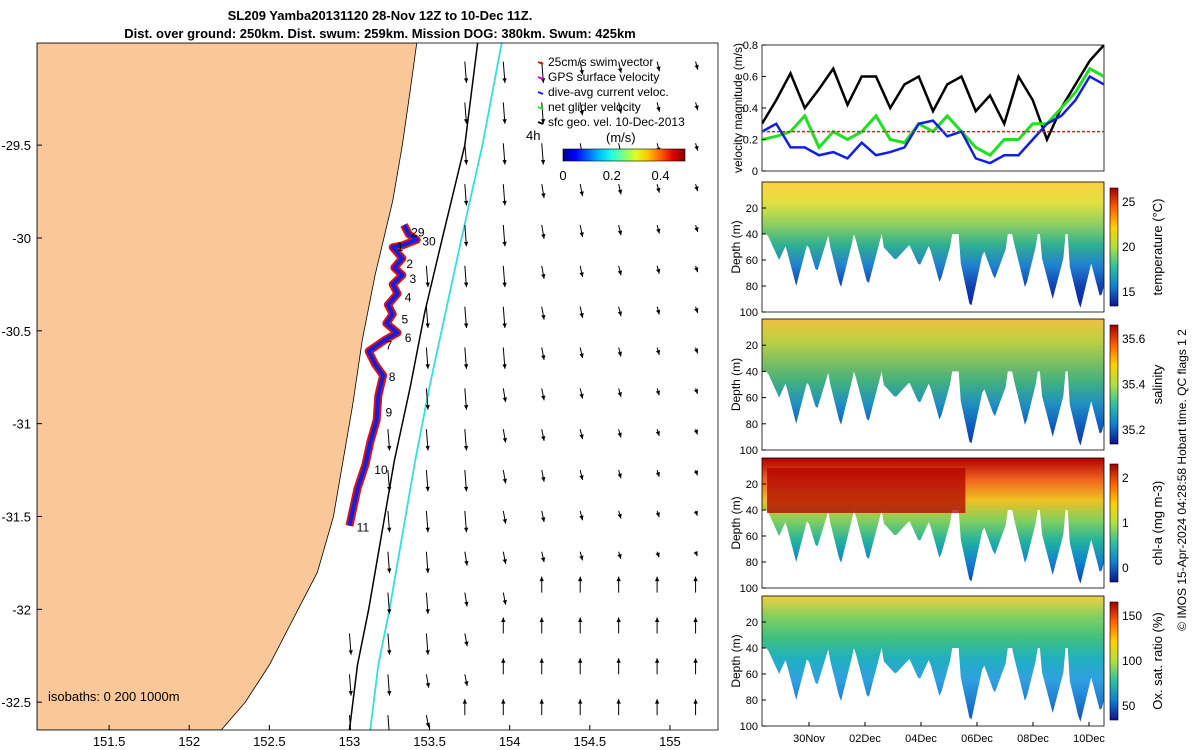  What do you see at coordinates (350, 722) in the screenshot?
I see `velocity-arrow` at bounding box center [350, 722].